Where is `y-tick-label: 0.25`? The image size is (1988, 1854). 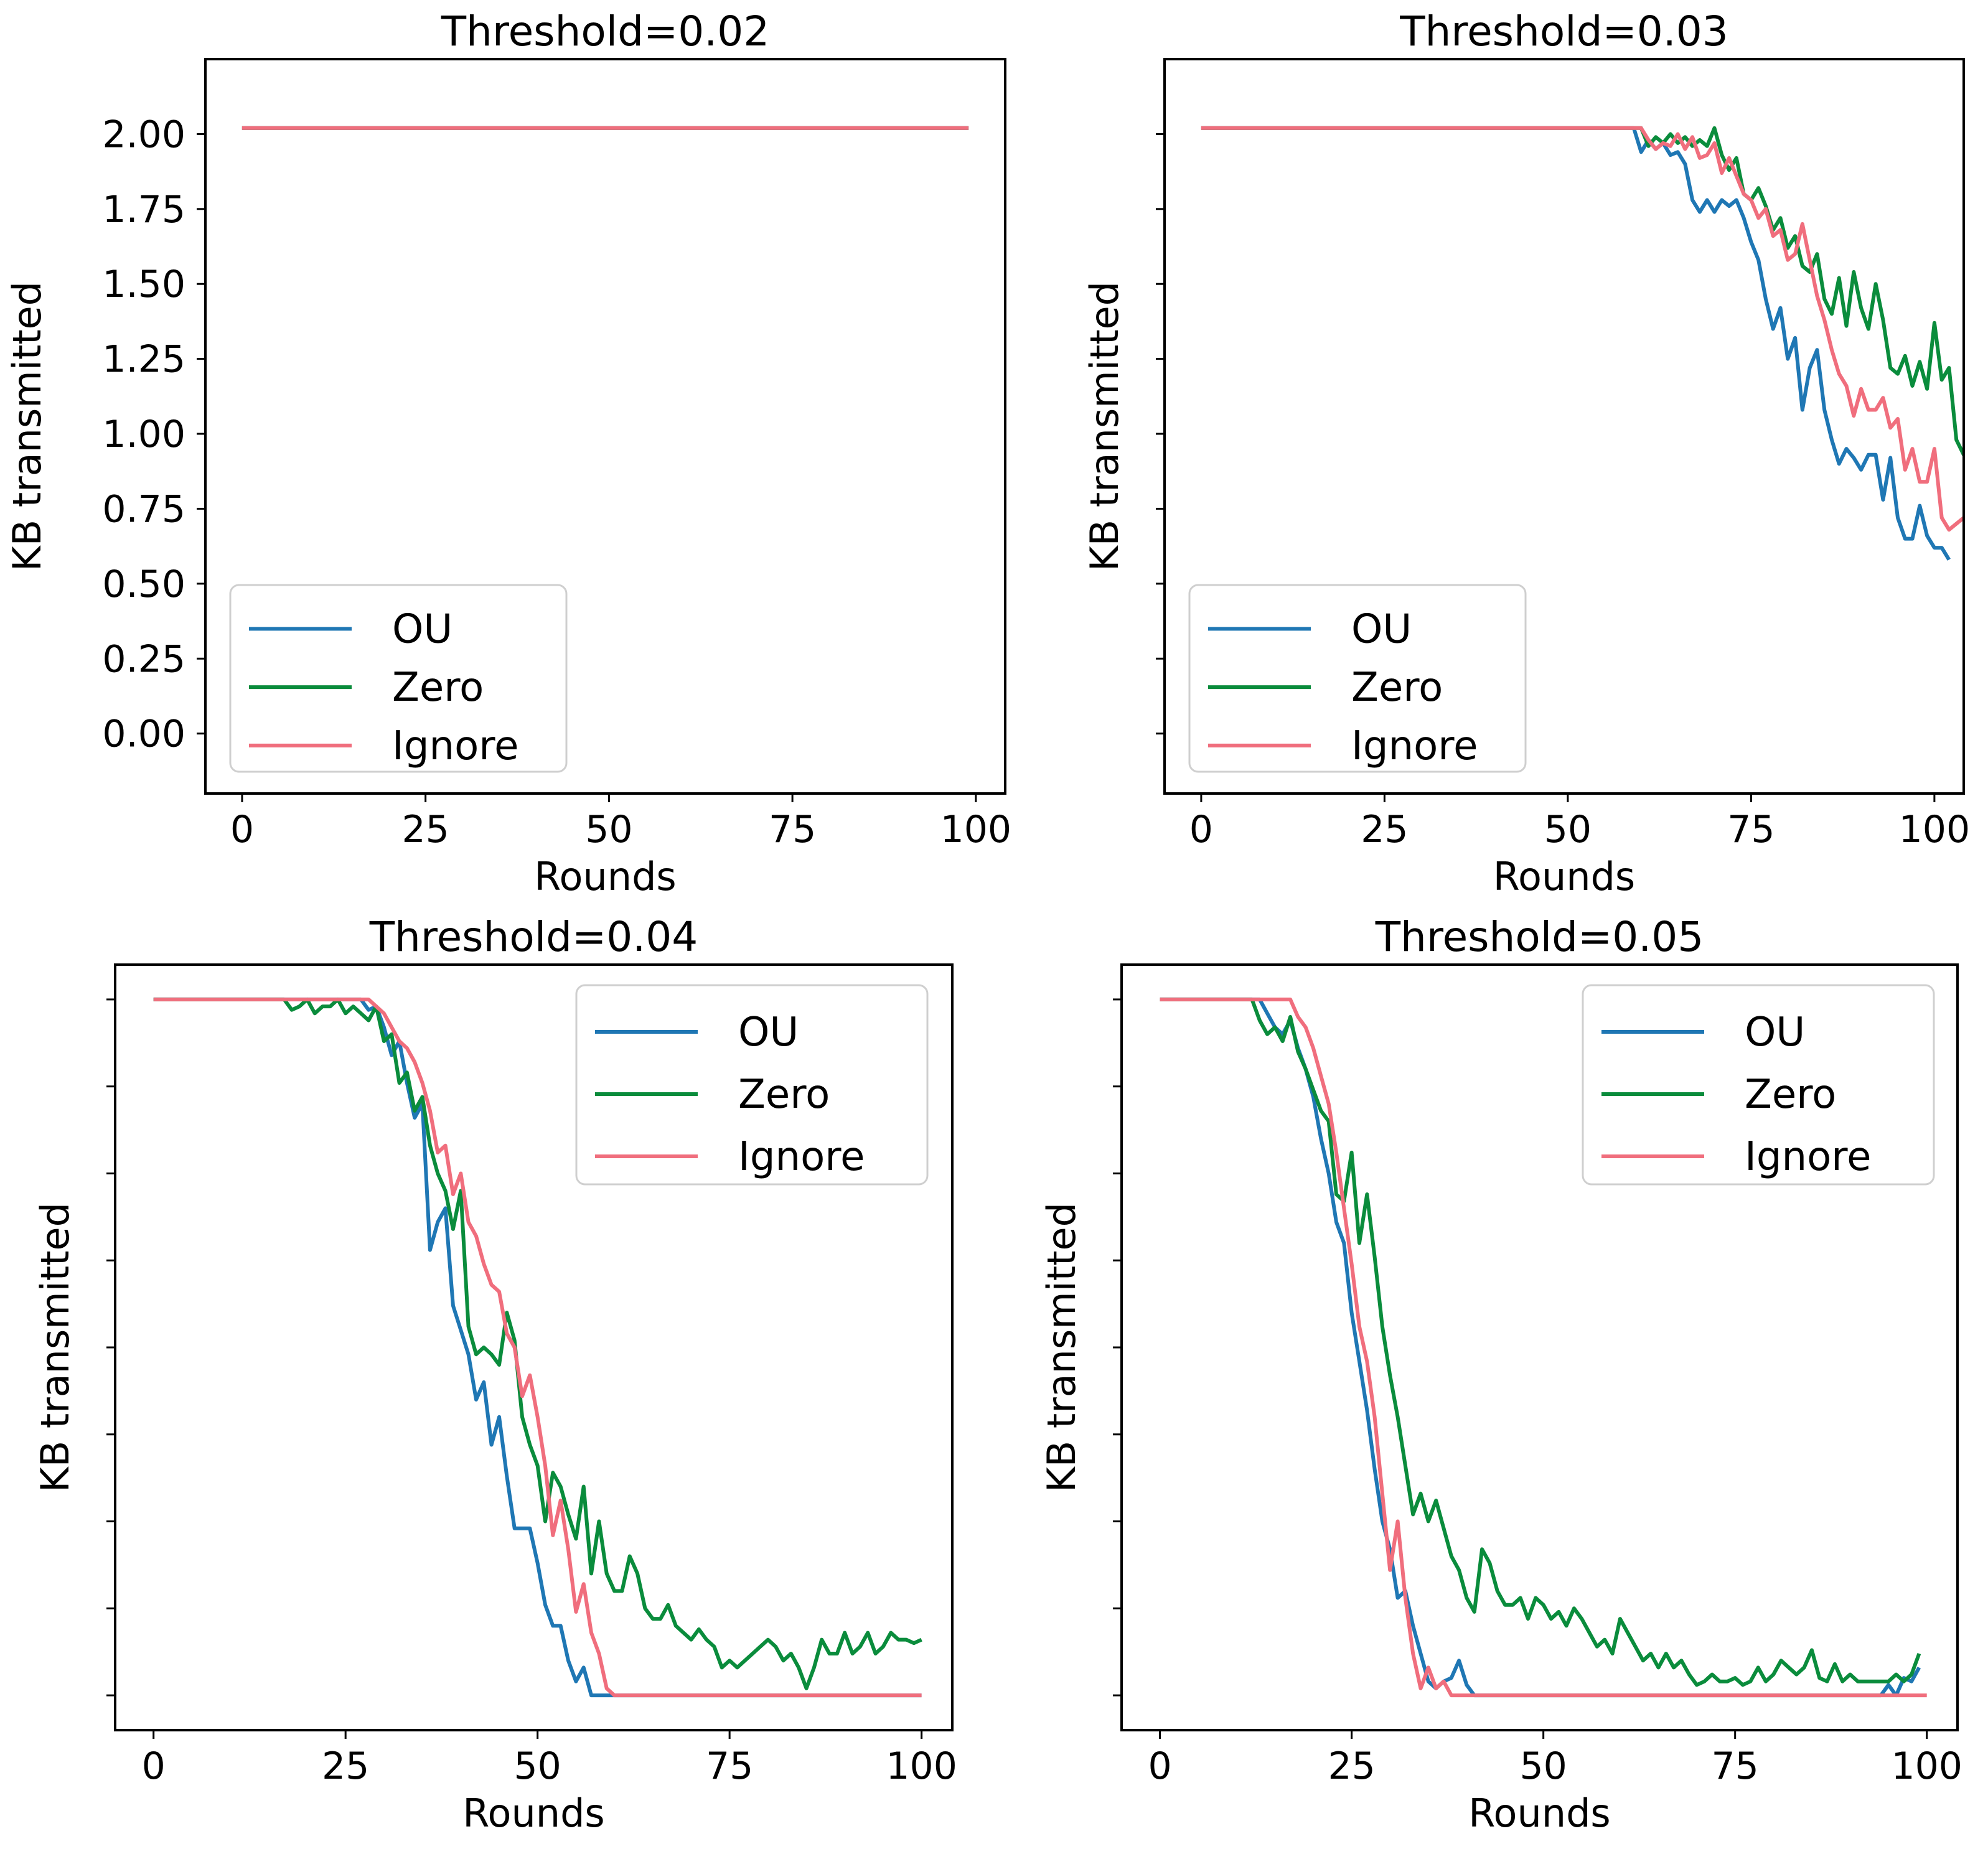 y-tick-label: 0.25 is located at coordinates (143, 659).